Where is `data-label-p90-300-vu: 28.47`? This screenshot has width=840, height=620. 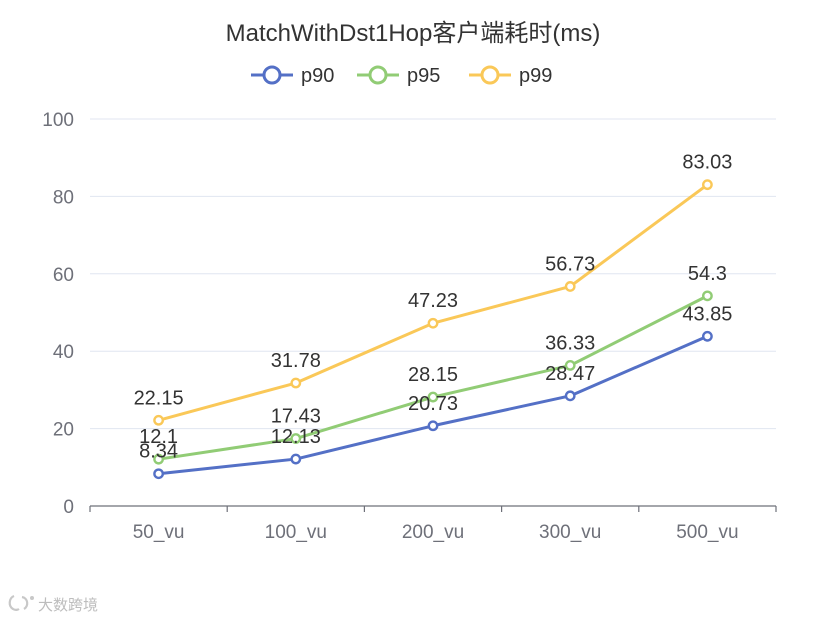 data-label-p90-300-vu: 28.47 is located at coordinates (570, 374).